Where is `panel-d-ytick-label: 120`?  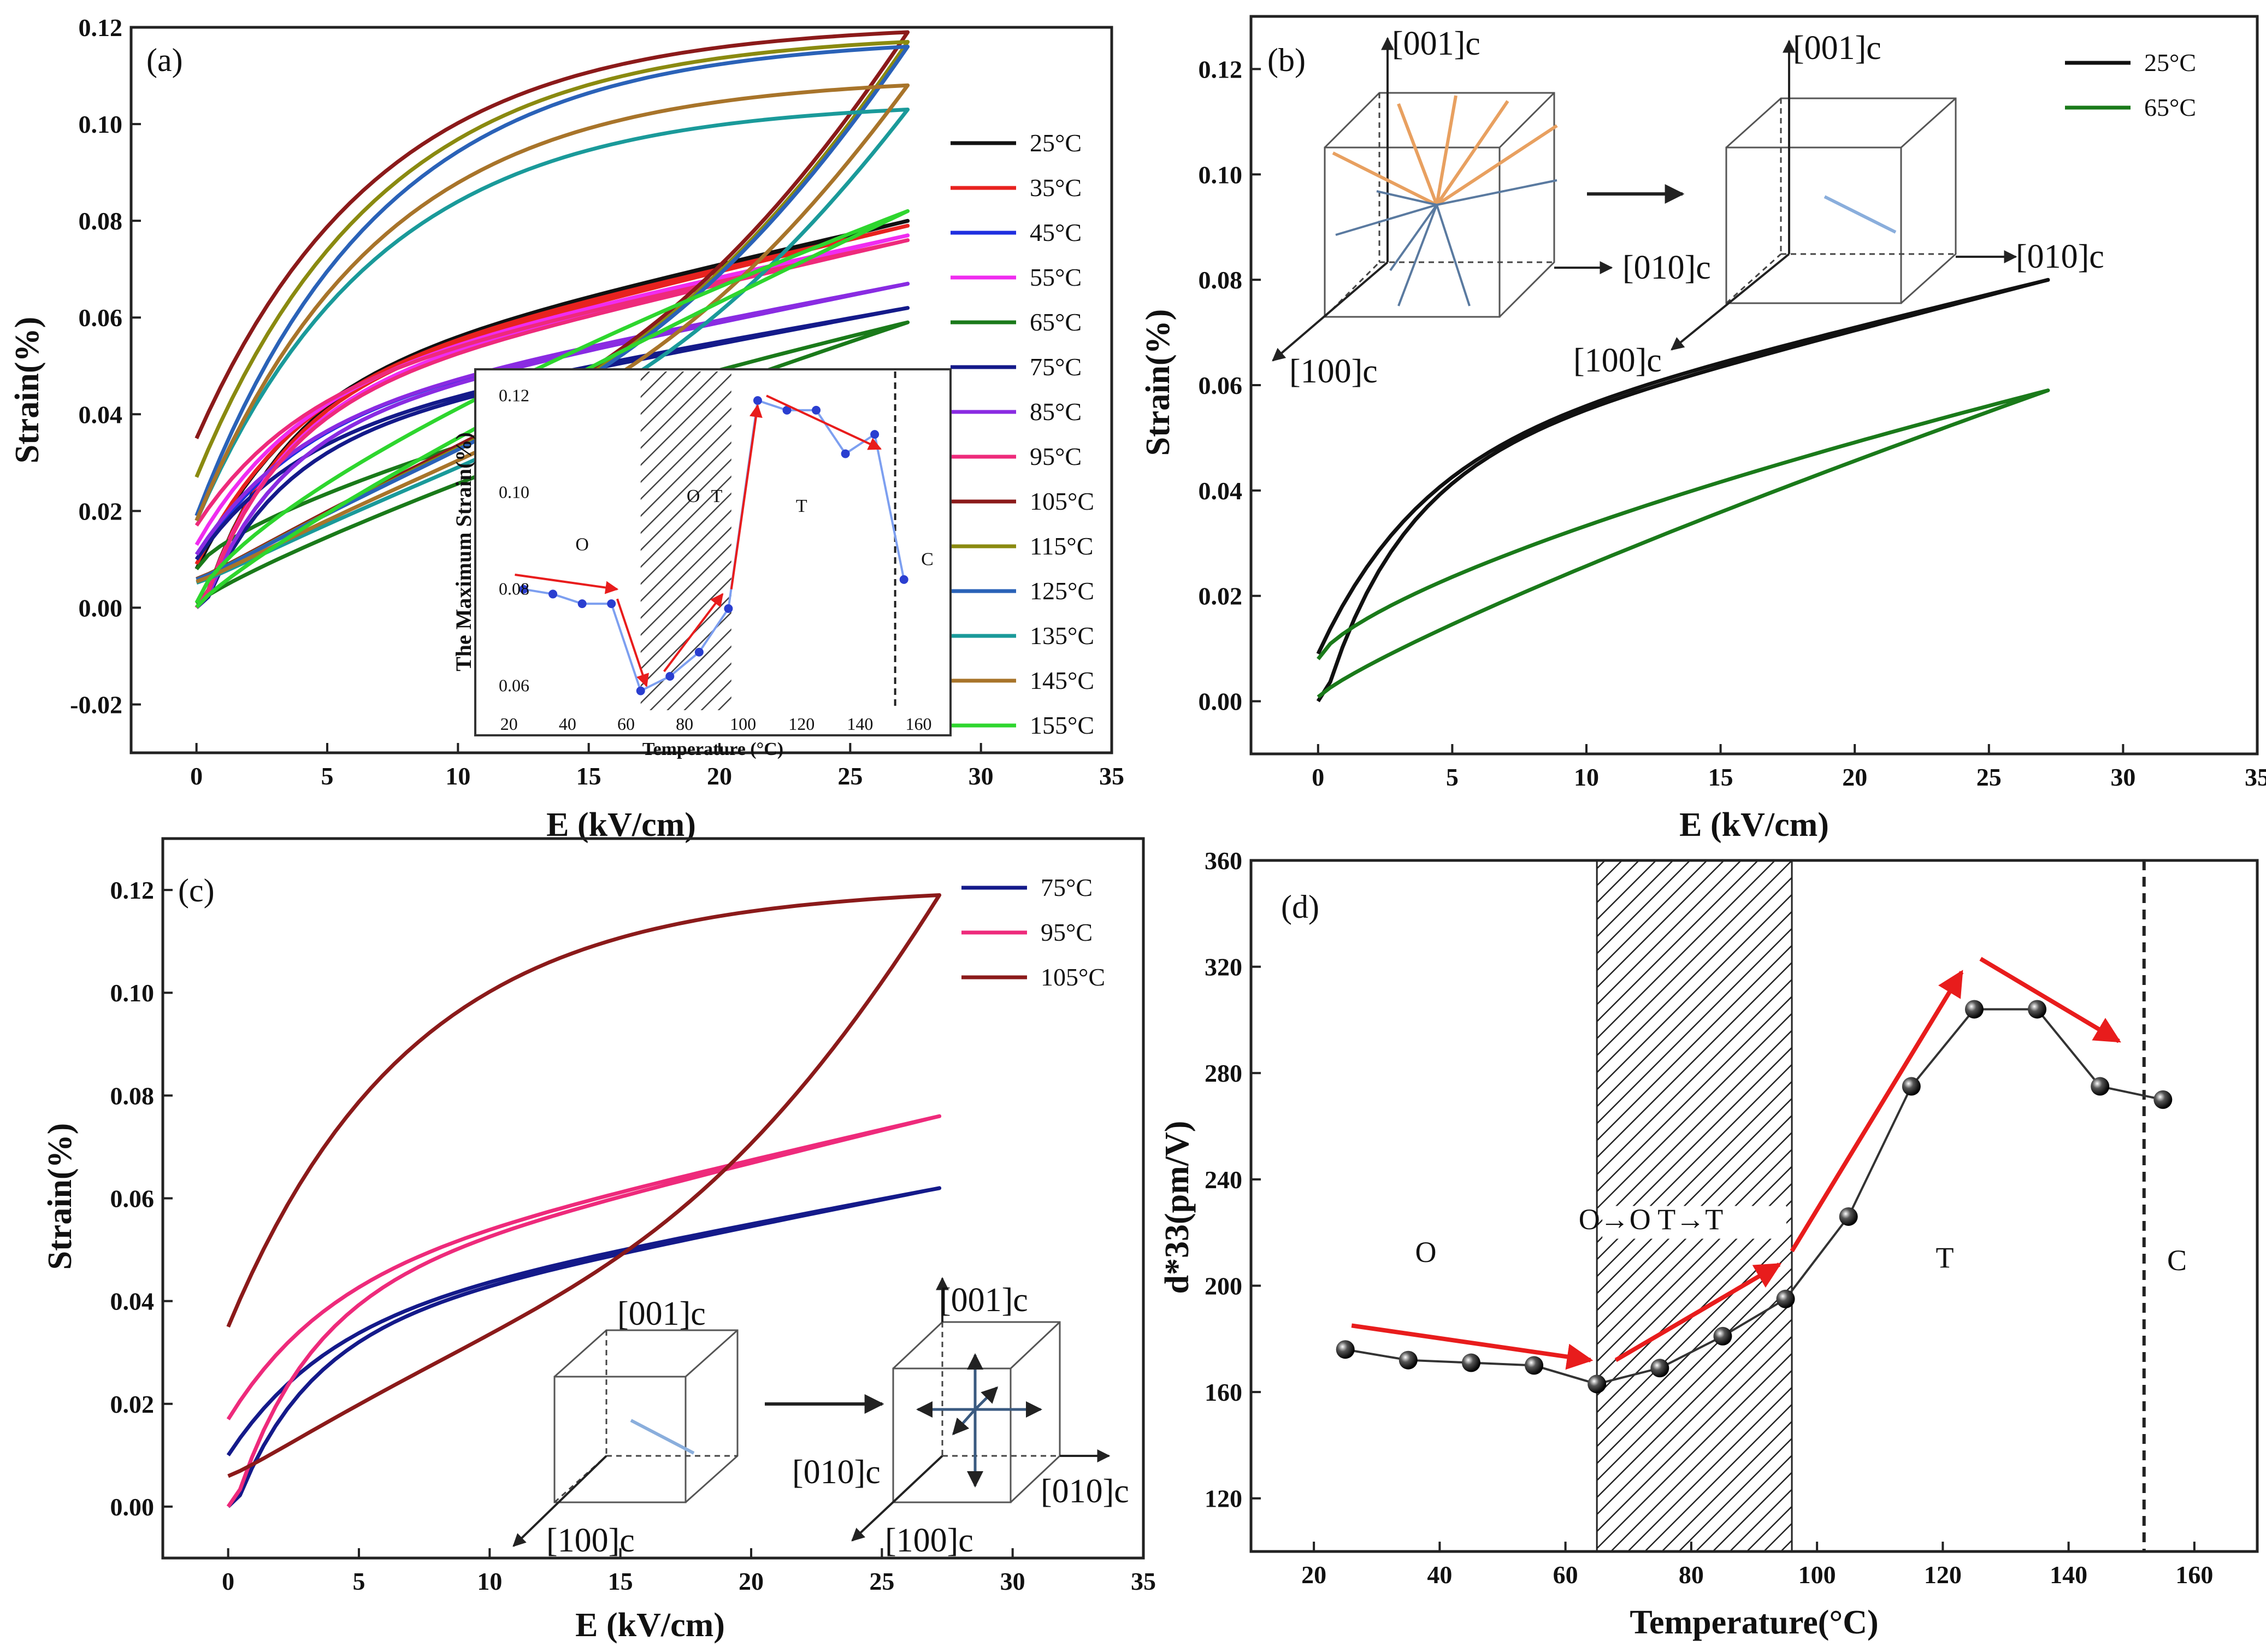
panel-d-ytick-label: 120 is located at coordinates (1224, 1499).